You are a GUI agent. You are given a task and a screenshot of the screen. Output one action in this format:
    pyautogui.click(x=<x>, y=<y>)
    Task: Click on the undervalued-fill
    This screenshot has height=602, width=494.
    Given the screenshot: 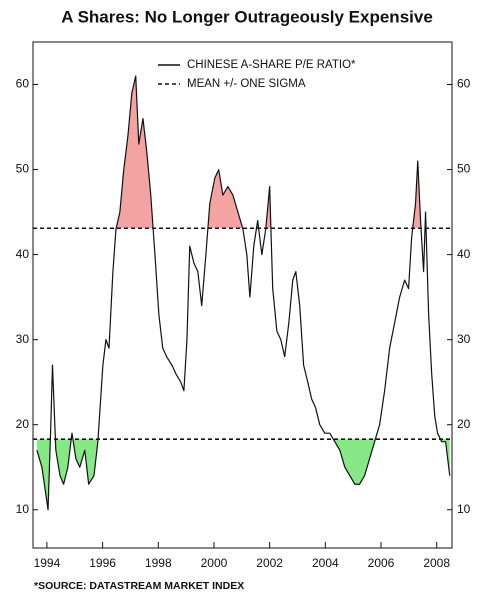 What is the action you would take?
    pyautogui.click(x=243, y=474)
    